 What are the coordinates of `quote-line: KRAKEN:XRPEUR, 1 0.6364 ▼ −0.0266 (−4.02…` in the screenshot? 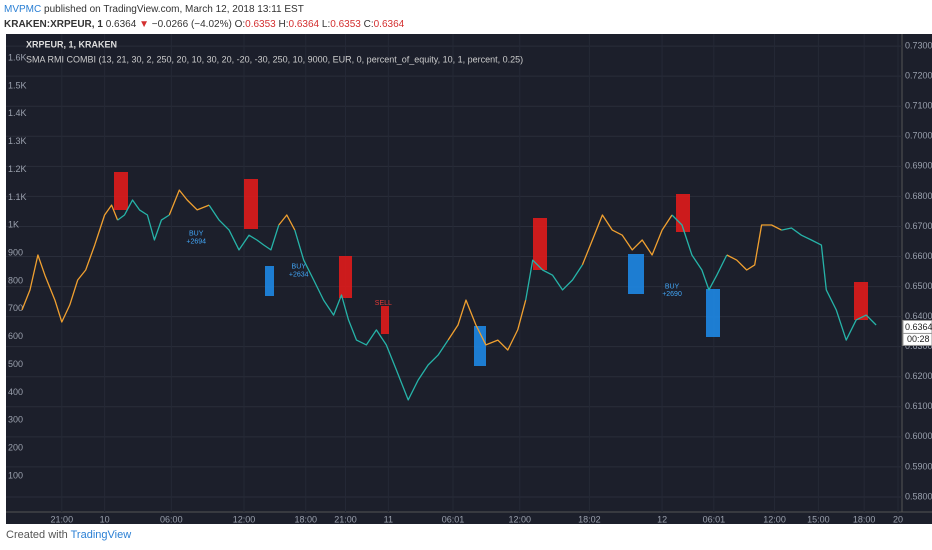 It's located at (204, 24).